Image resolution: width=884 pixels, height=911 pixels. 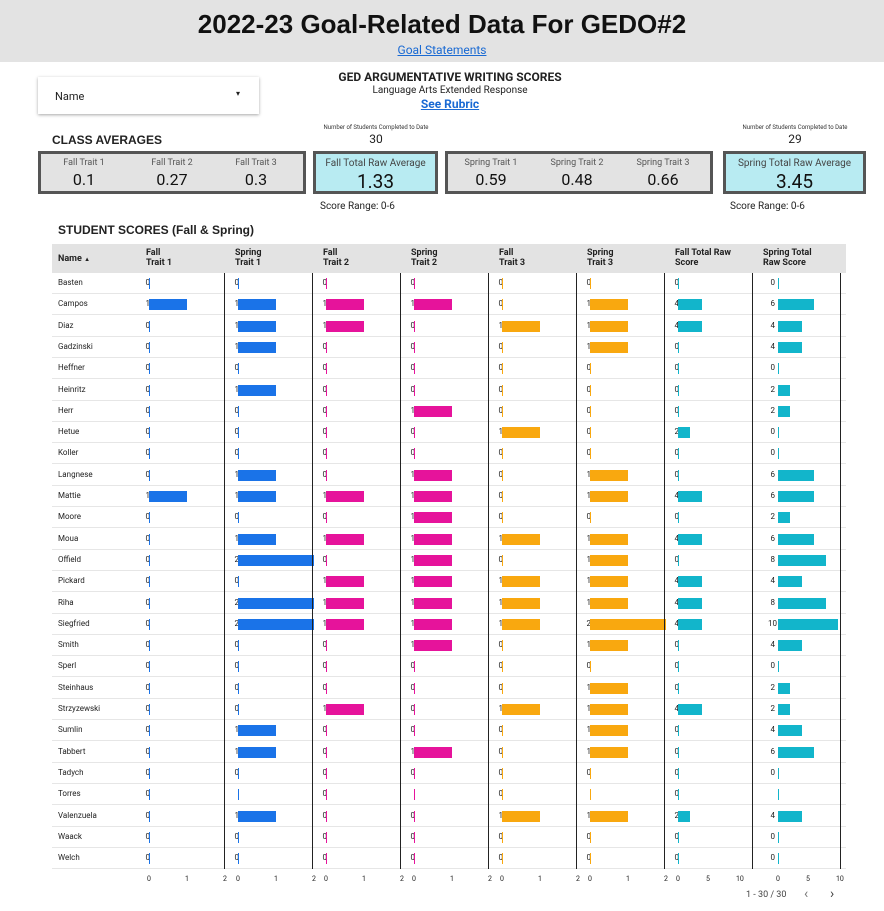 What do you see at coordinates (806, 894) in the screenshot?
I see `previous-page-button: ‹` at bounding box center [806, 894].